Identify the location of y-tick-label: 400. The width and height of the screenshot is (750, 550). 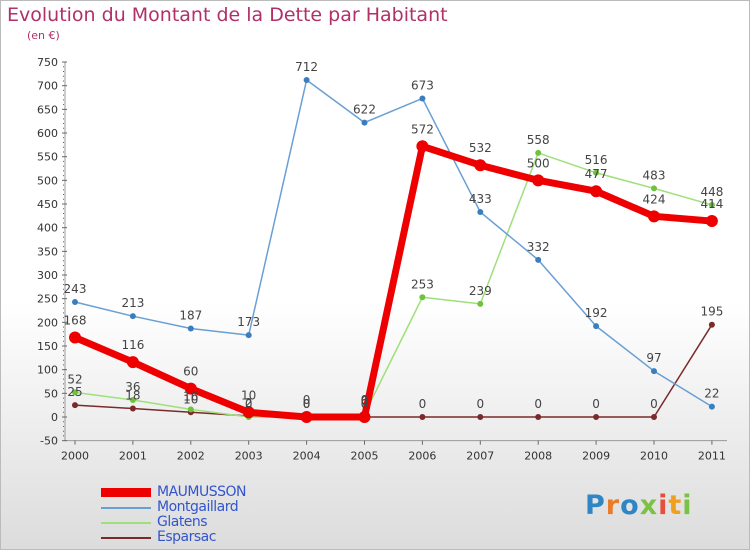
(47, 228).